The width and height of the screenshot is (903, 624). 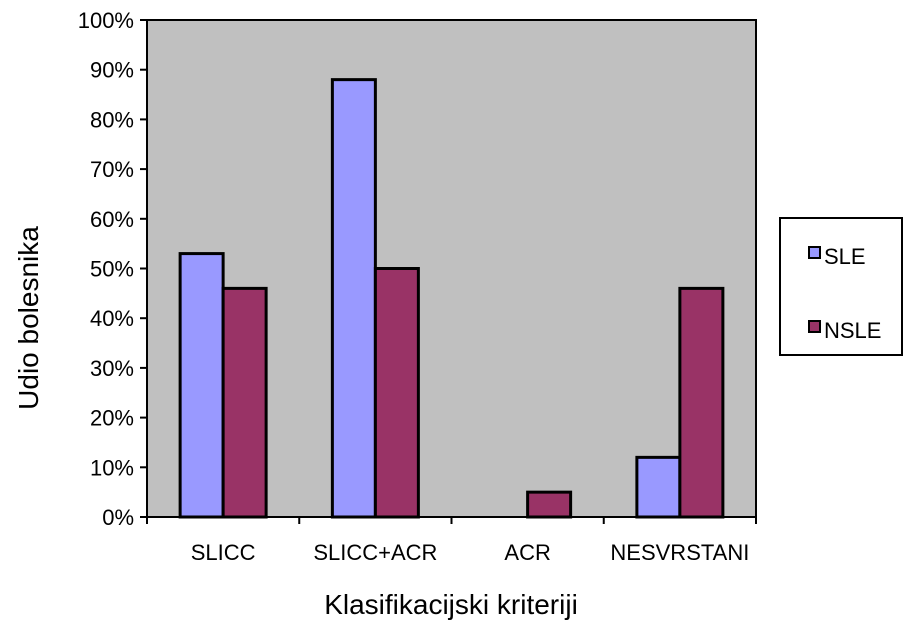 What do you see at coordinates (112, 119) in the screenshot?
I see `y-tick-label: 80%` at bounding box center [112, 119].